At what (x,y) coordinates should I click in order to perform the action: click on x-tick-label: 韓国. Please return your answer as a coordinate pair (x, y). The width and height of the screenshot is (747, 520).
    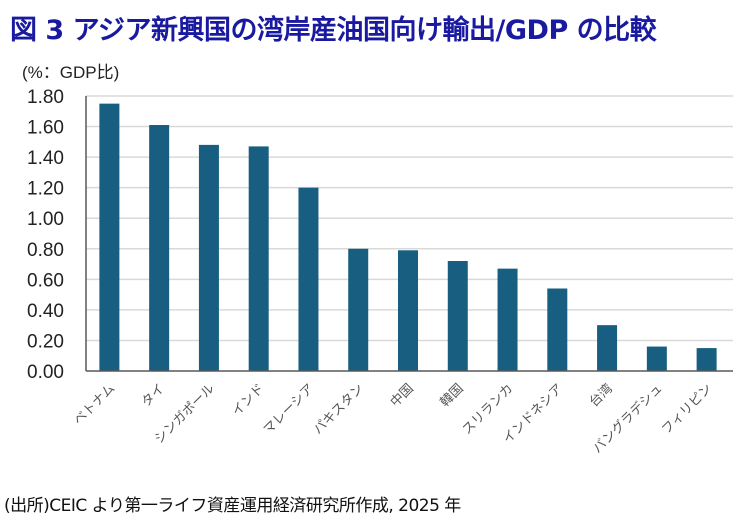
    Looking at the image, I should click on (452, 395).